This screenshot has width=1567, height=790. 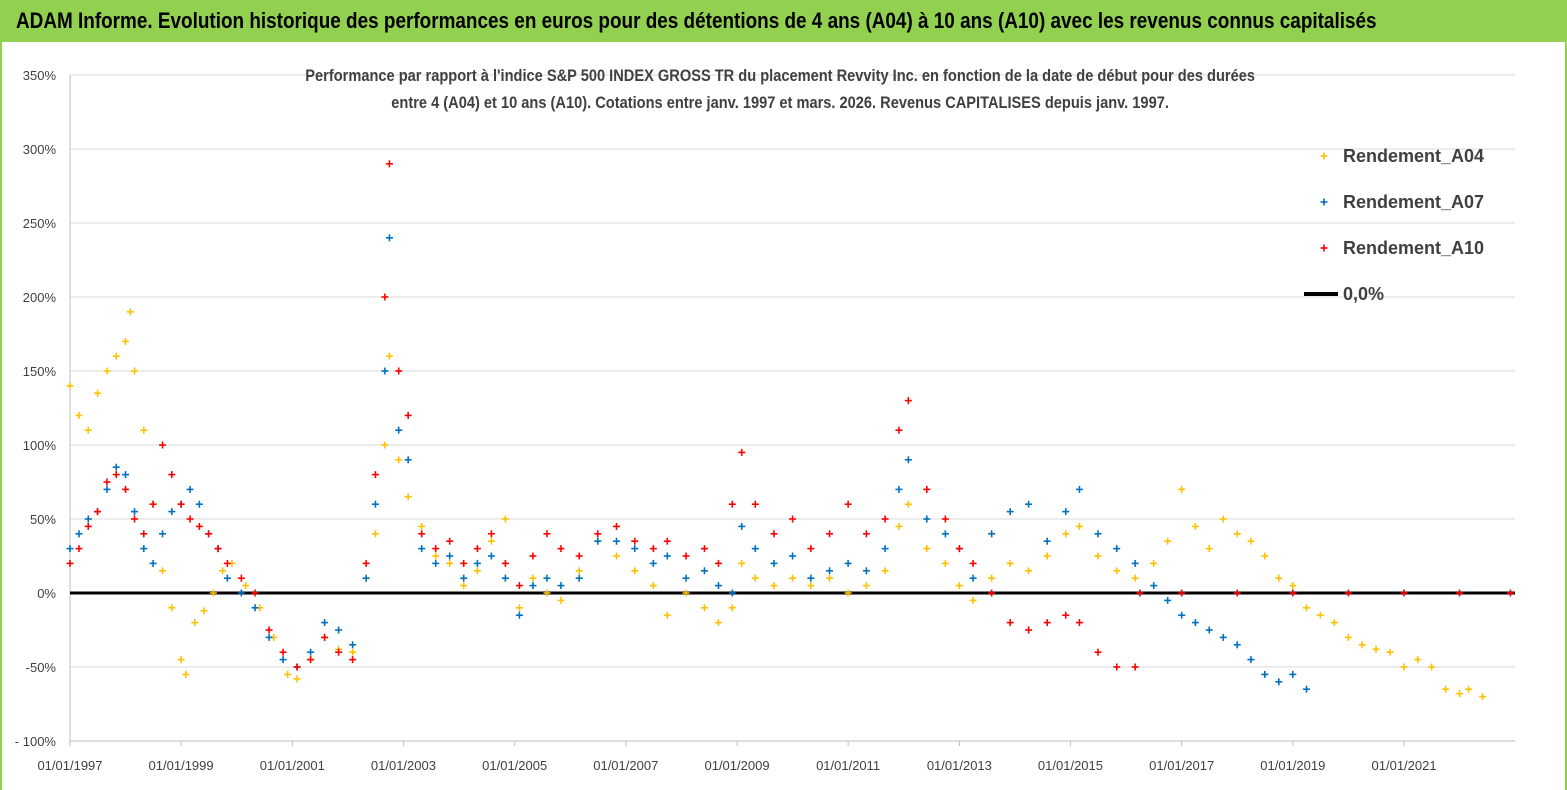 What do you see at coordinates (403, 765) in the screenshot?
I see `x-tick-label: 01/01/2003` at bounding box center [403, 765].